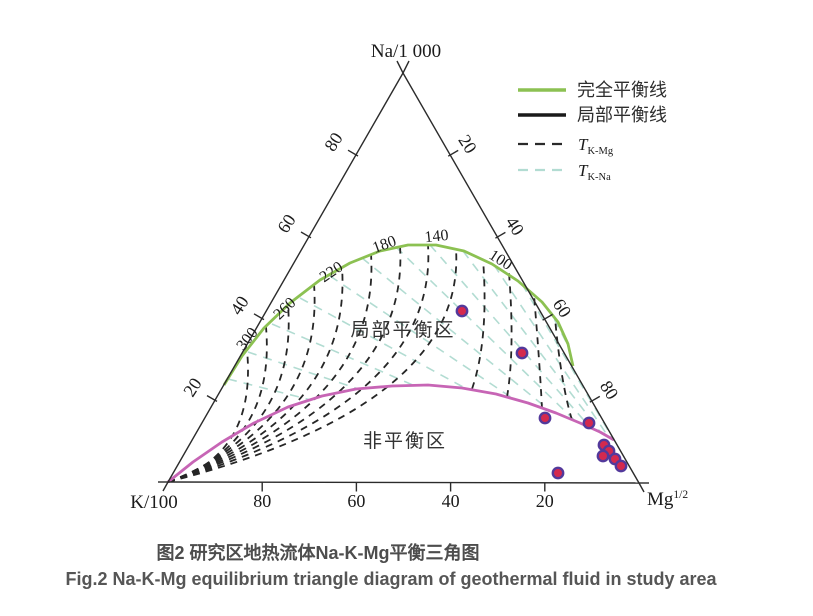 This screenshot has height=616, width=813. I want to click on vertex-label-k: K/100, so click(154, 502).